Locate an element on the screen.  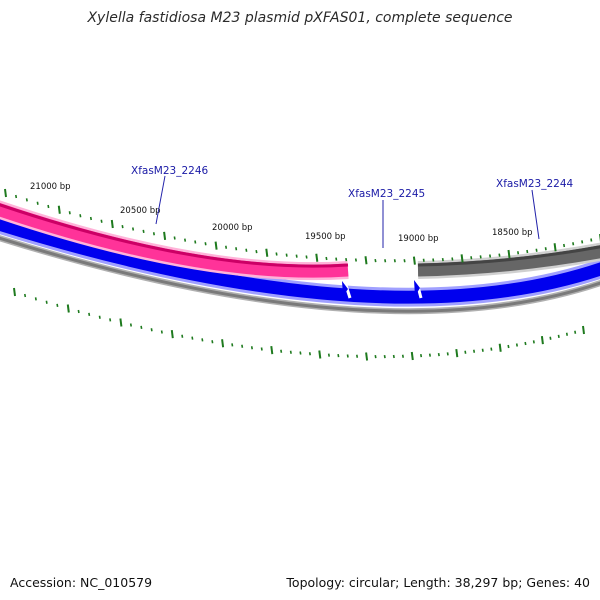
gene-labels: XfasM23_2246 XfasM23_2245 XfasM23_2244 is located at coordinates (352, 206).